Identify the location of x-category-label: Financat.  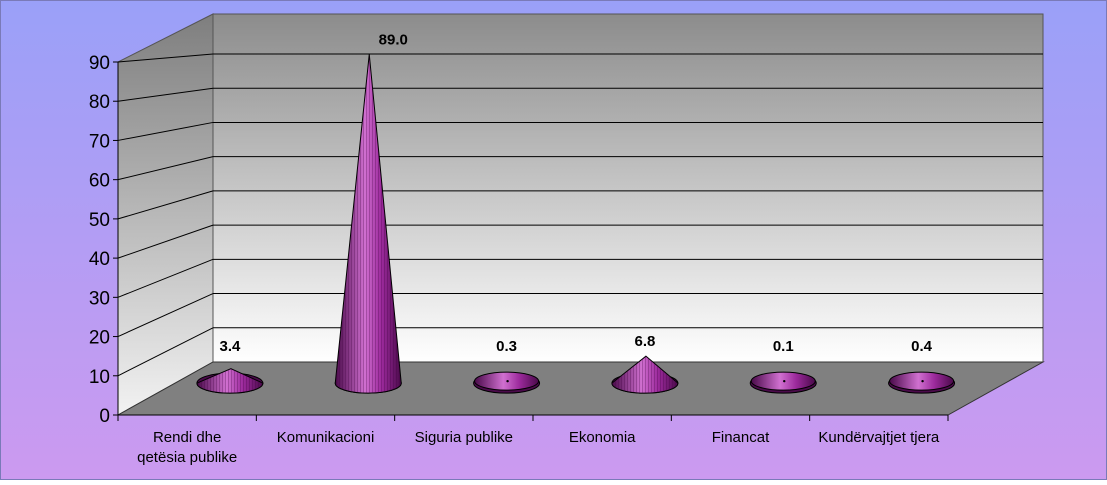
(741, 437).